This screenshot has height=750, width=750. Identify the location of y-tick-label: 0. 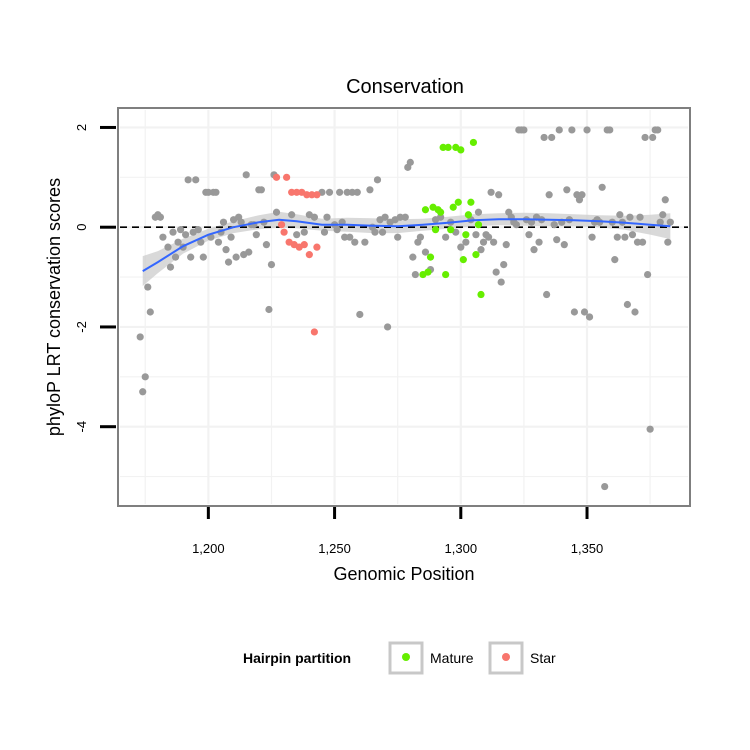
(81, 227).